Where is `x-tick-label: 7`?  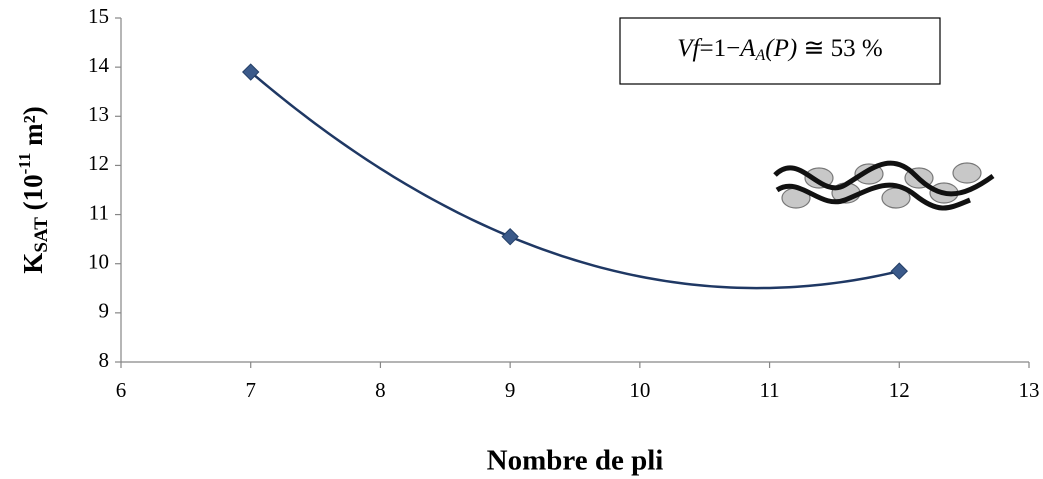
x-tick-label: 7 is located at coordinates (250, 390).